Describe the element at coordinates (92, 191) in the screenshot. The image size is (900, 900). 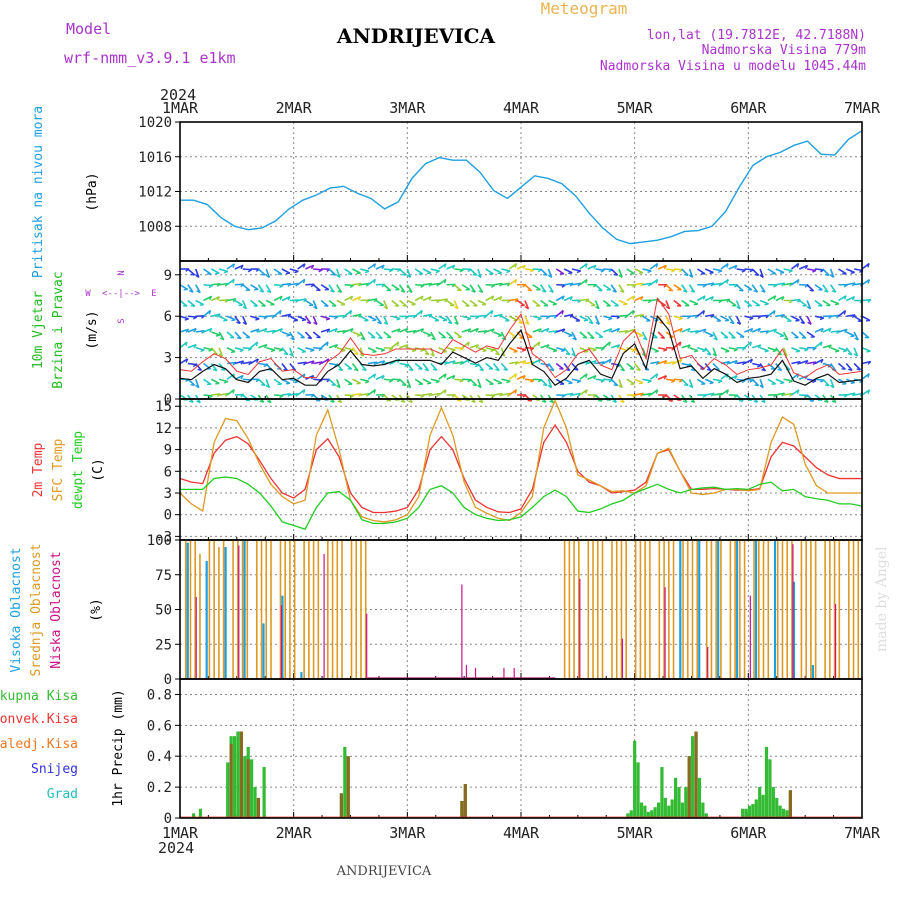
I see `pressure-unit: (hPa)` at that location.